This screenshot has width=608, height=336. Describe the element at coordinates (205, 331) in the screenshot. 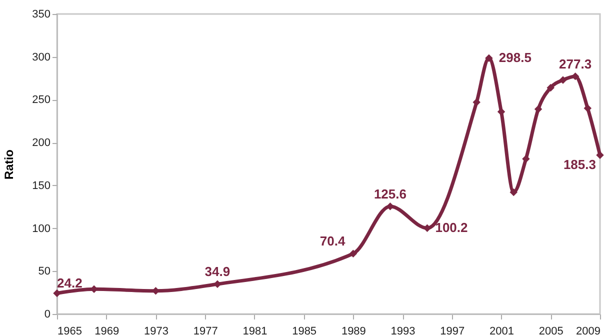

I see `x-tick-label: 1977` at that location.